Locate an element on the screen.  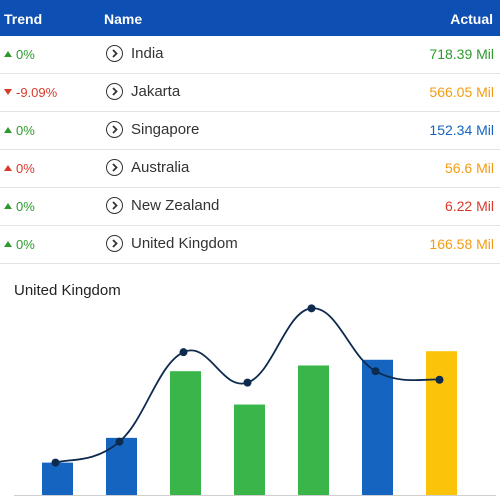
actual-cell: 566.05 Mil is located at coordinates (461, 92).